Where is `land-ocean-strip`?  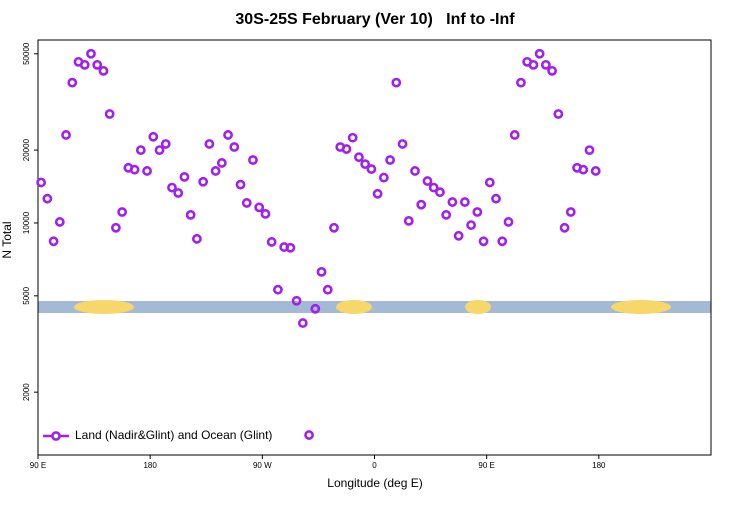 land-ocean-strip is located at coordinates (374, 307).